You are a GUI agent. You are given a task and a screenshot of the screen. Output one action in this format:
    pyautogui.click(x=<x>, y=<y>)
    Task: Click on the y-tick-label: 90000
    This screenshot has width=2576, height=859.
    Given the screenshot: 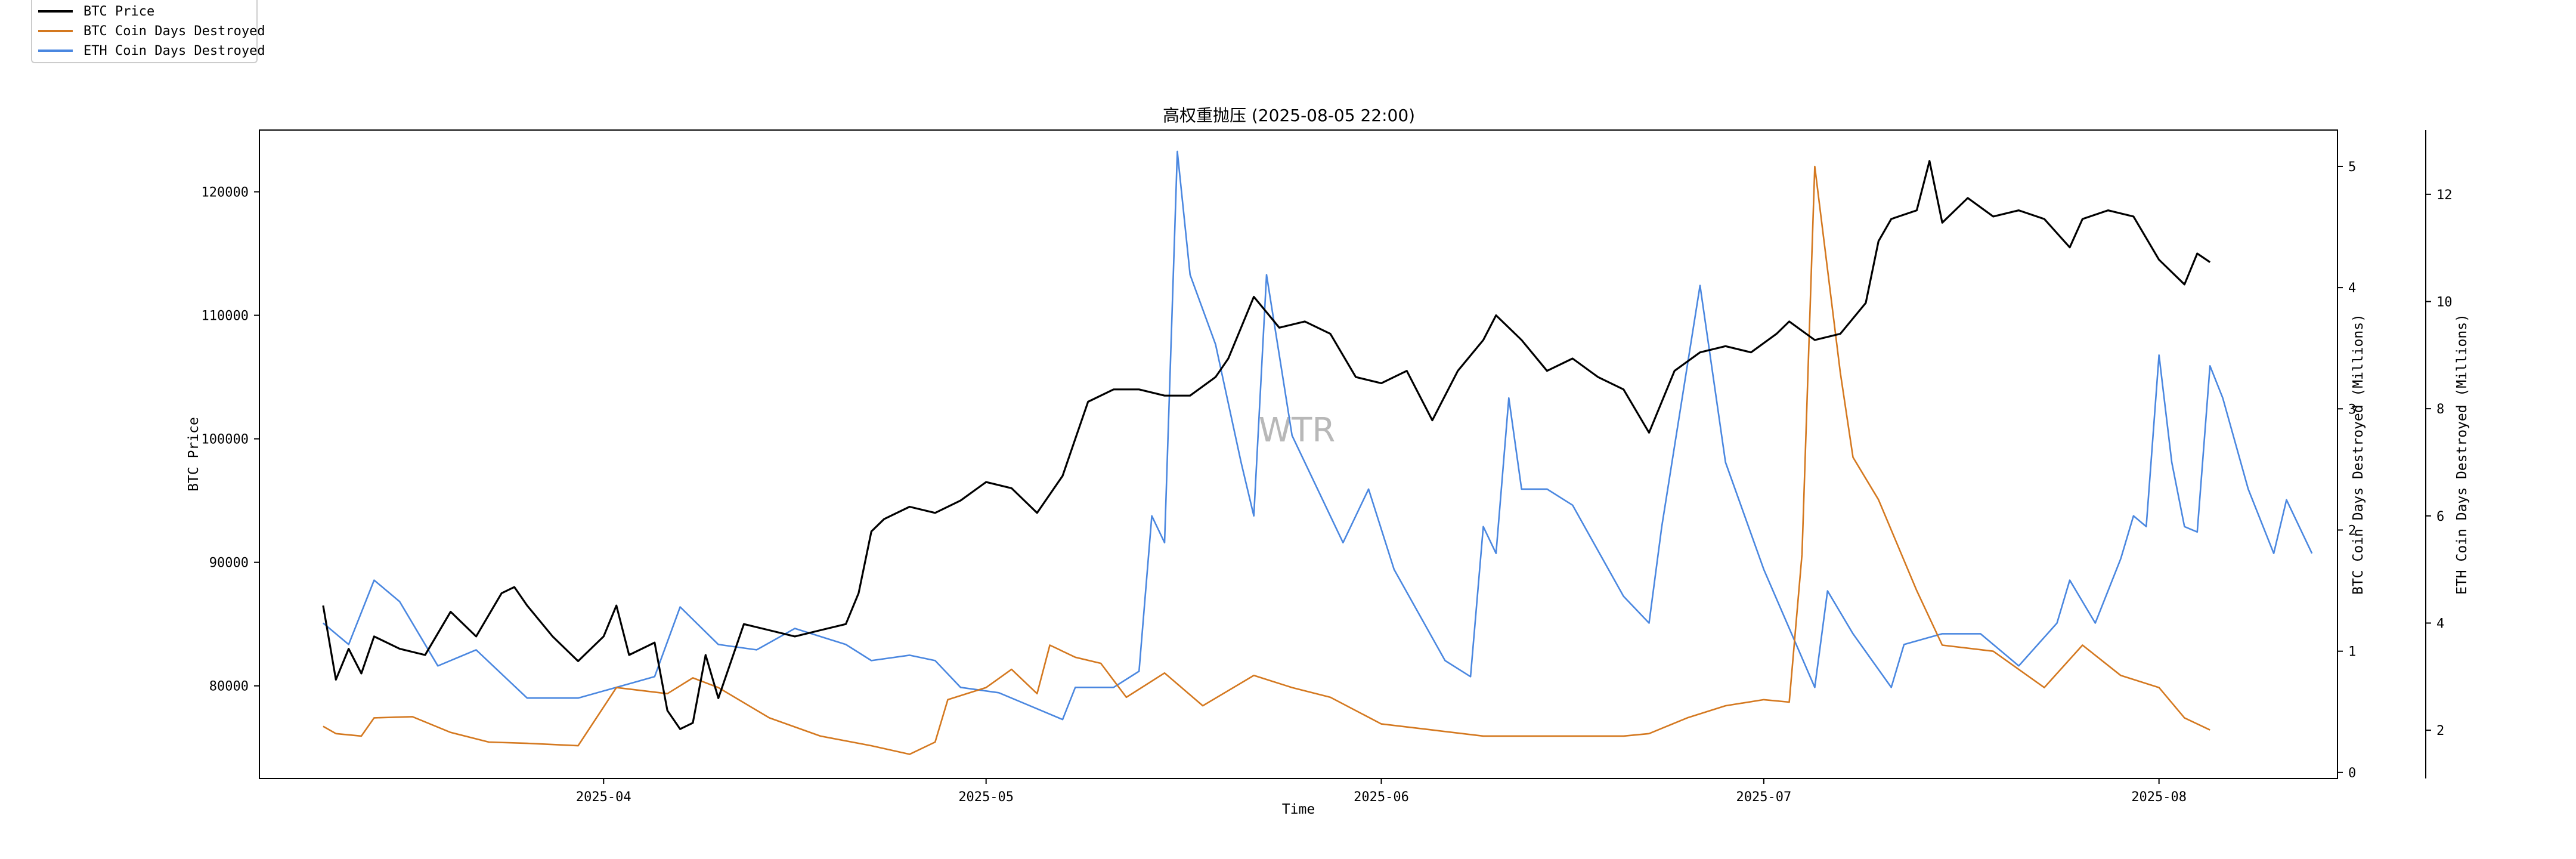 What is the action you would take?
    pyautogui.click(x=229, y=563)
    